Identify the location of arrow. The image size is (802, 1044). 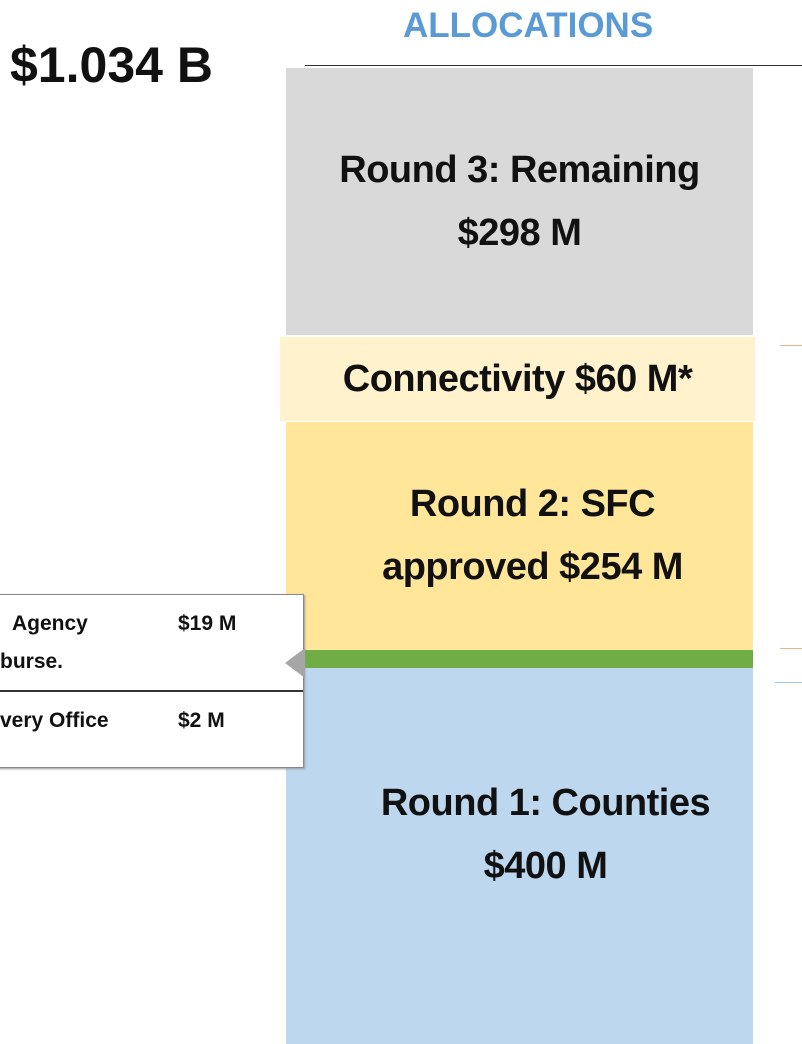
(295, 663).